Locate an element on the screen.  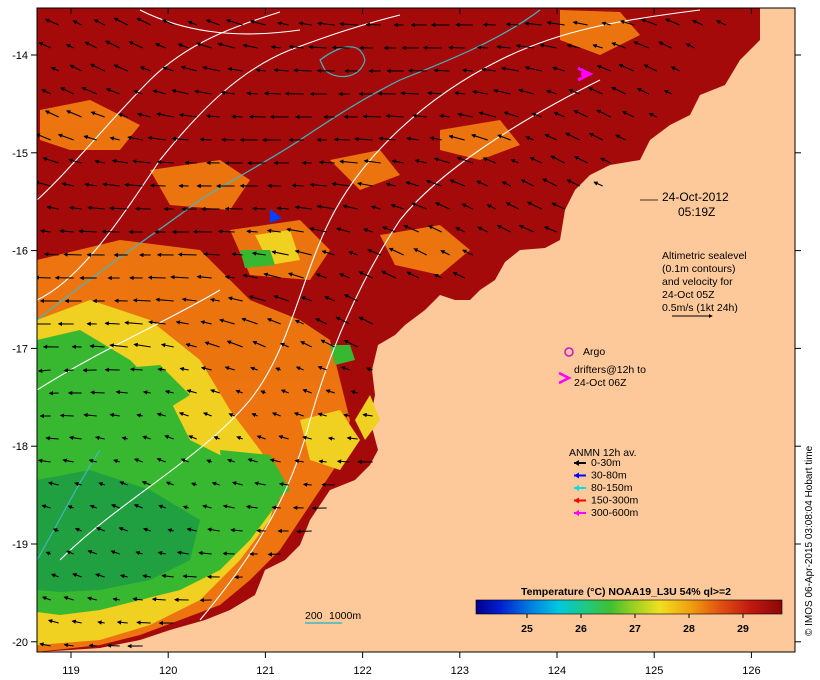
y-tick-label: -20 is located at coordinates (20, 643).